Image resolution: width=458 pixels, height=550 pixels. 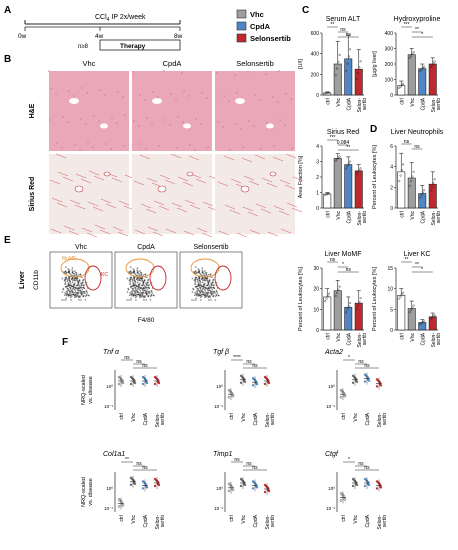 What do you see at coordinates (317, 331) in the screenshot?
I see `bar-chart-ytick-label: 0` at bounding box center [317, 331].